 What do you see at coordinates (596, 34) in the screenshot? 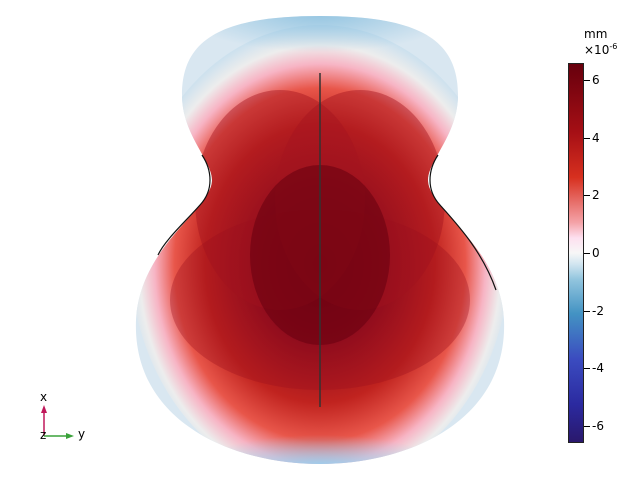
I see `colorbar-unit: mm` at bounding box center [596, 34].